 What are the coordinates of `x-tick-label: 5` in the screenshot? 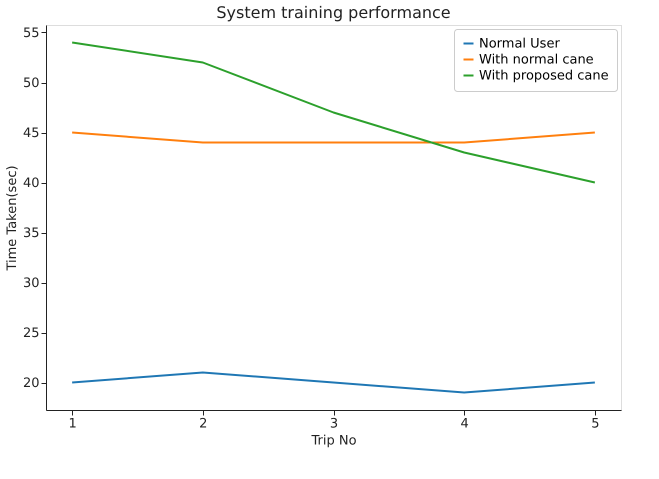 It's located at (595, 424).